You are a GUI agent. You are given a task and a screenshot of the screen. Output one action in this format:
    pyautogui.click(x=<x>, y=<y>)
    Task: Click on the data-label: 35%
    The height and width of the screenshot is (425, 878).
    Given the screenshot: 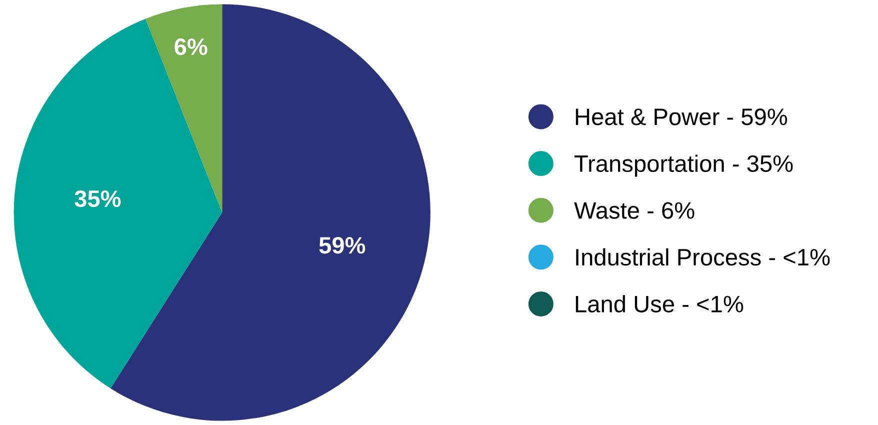 What is the action you would take?
    pyautogui.click(x=97, y=199)
    